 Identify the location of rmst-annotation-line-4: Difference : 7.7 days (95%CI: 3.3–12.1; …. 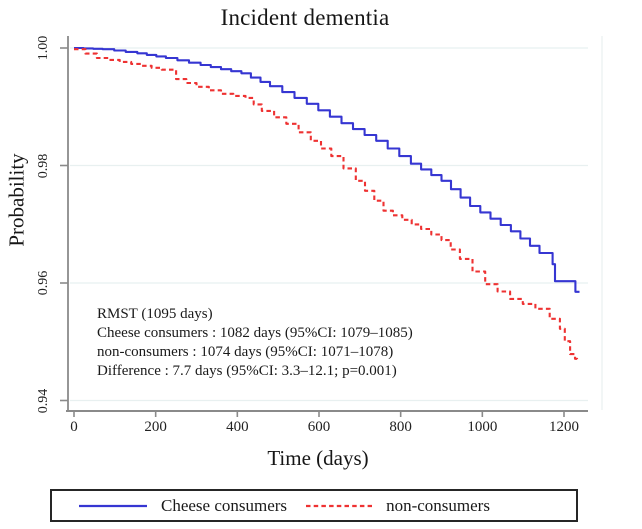
(247, 371).